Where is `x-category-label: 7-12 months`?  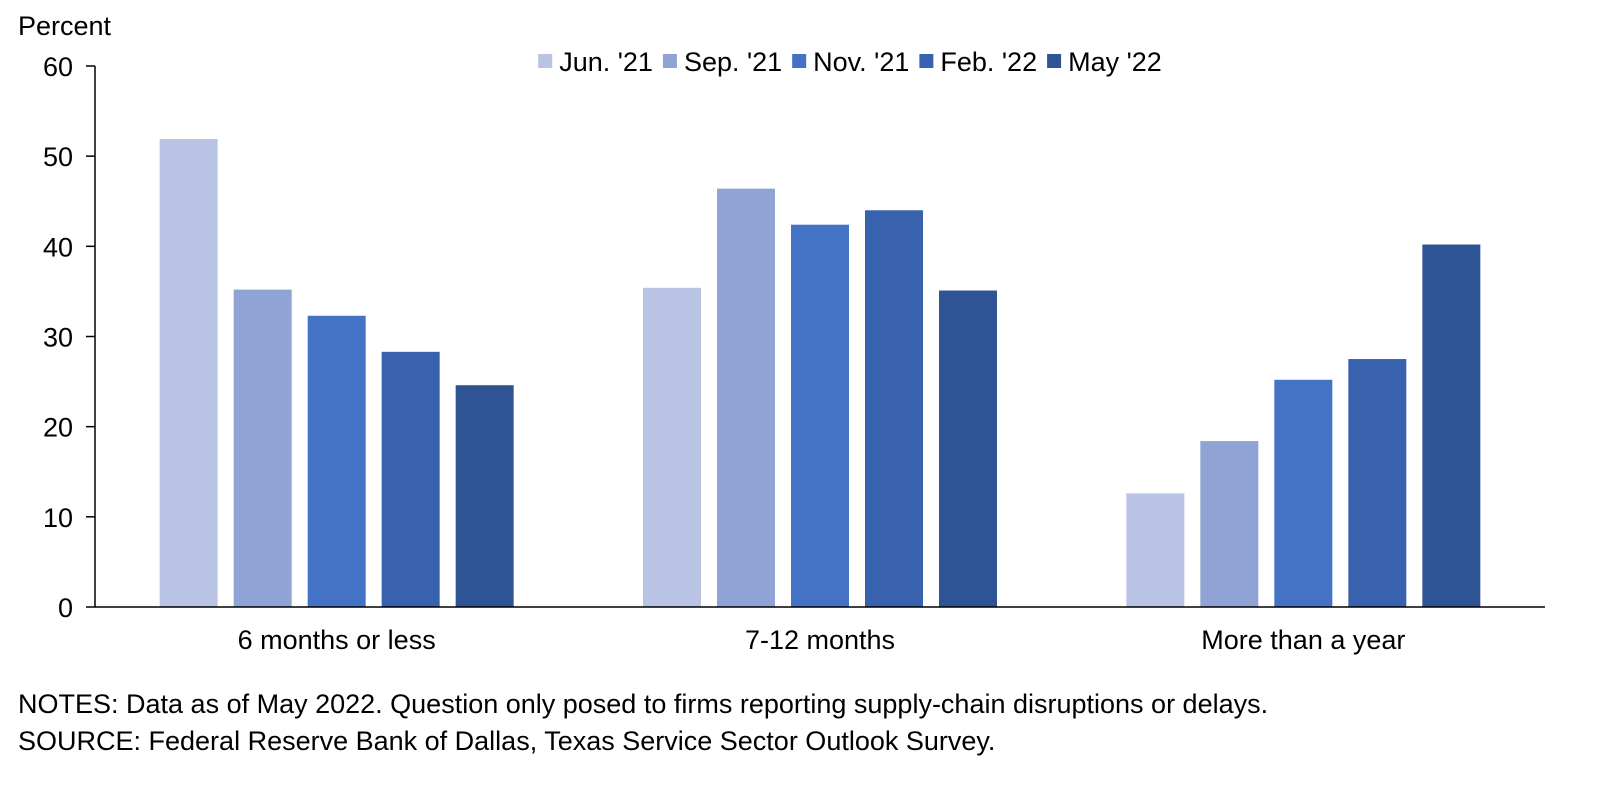 x-category-label: 7-12 months is located at coordinates (820, 640).